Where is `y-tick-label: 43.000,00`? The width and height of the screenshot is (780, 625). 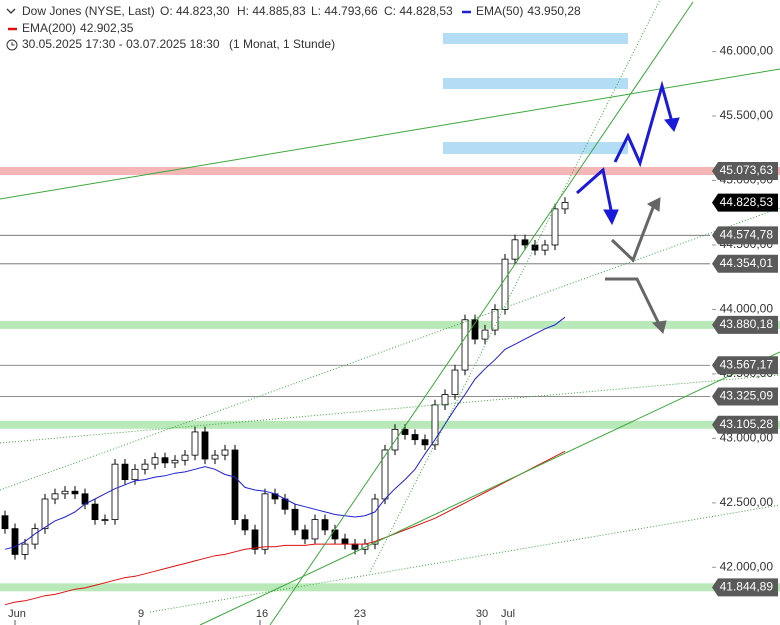
y-tick-label: 43.000,00 is located at coordinates (747, 438).